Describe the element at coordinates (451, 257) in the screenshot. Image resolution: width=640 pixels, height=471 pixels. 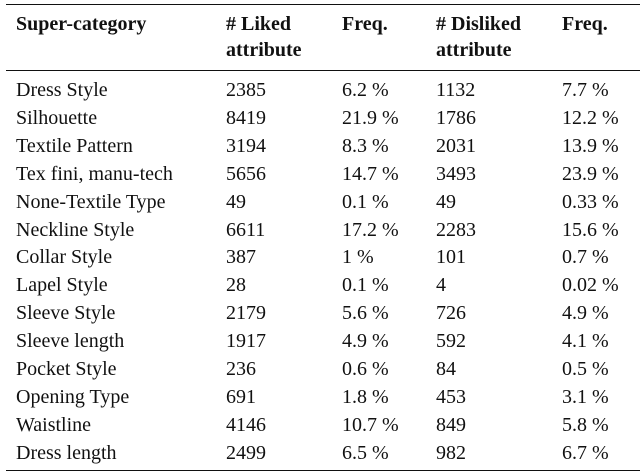
I see `cell-disliked-count: 101` at that location.